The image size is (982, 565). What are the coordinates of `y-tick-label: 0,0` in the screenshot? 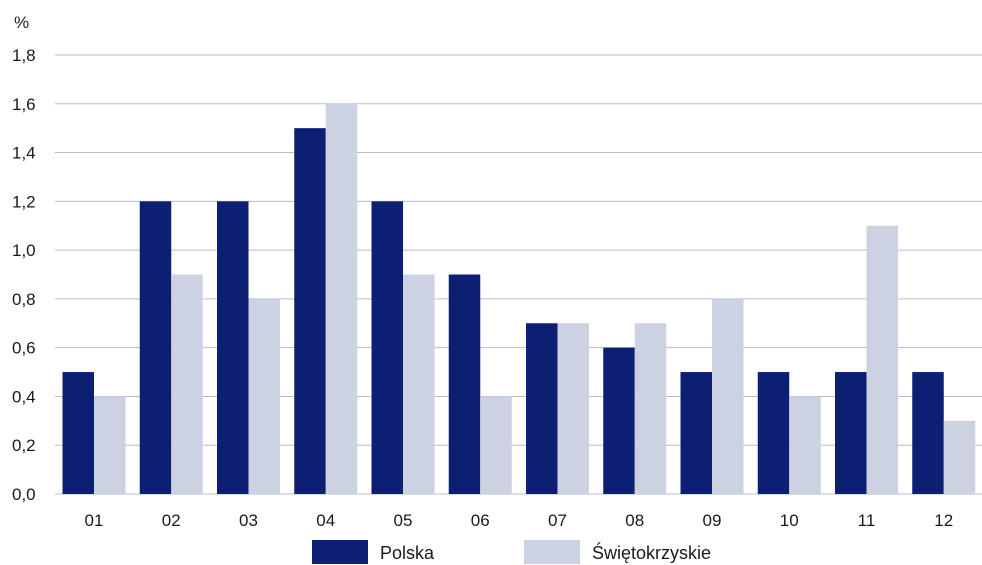 It's located at (24, 494).